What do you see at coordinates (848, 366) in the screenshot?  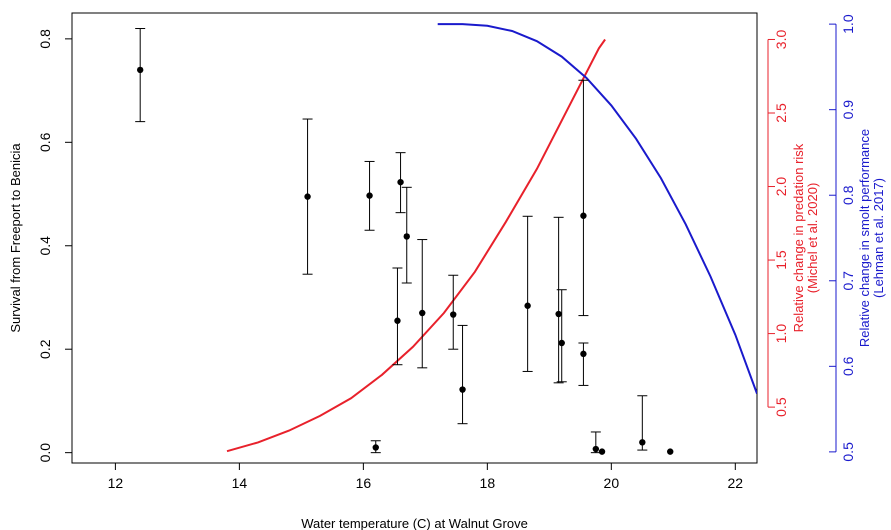 I see `smolt-axis-tick-label: 0.6` at bounding box center [848, 366].